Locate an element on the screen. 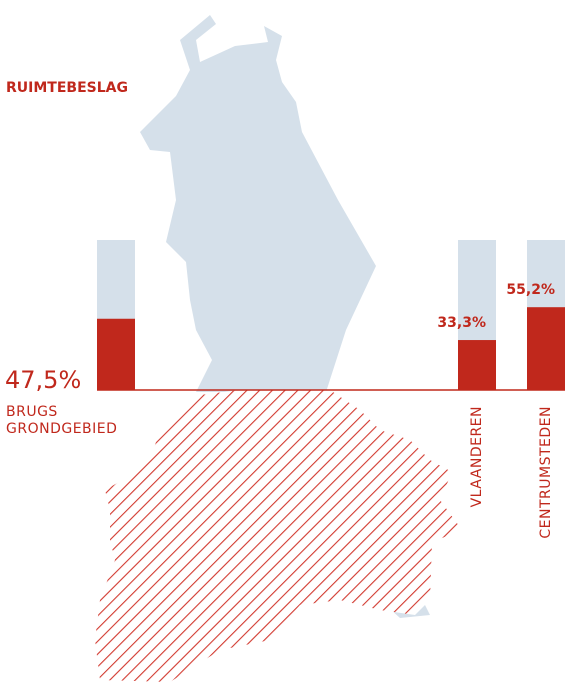  category-label: BRUGS GRONDGEBIED is located at coordinates (62, 420).